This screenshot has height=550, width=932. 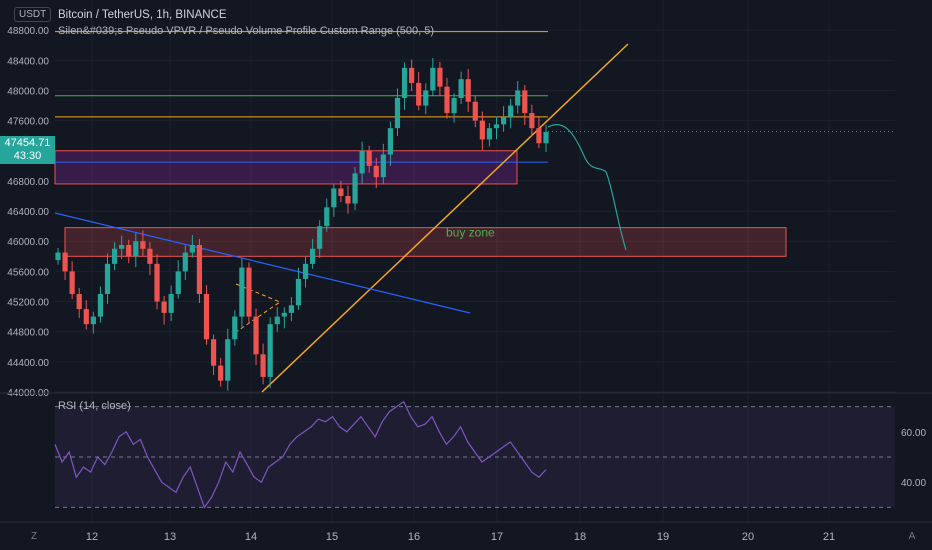 What do you see at coordinates (27, 156) in the screenshot?
I see `bar-countdown: 43:30` at bounding box center [27, 156].